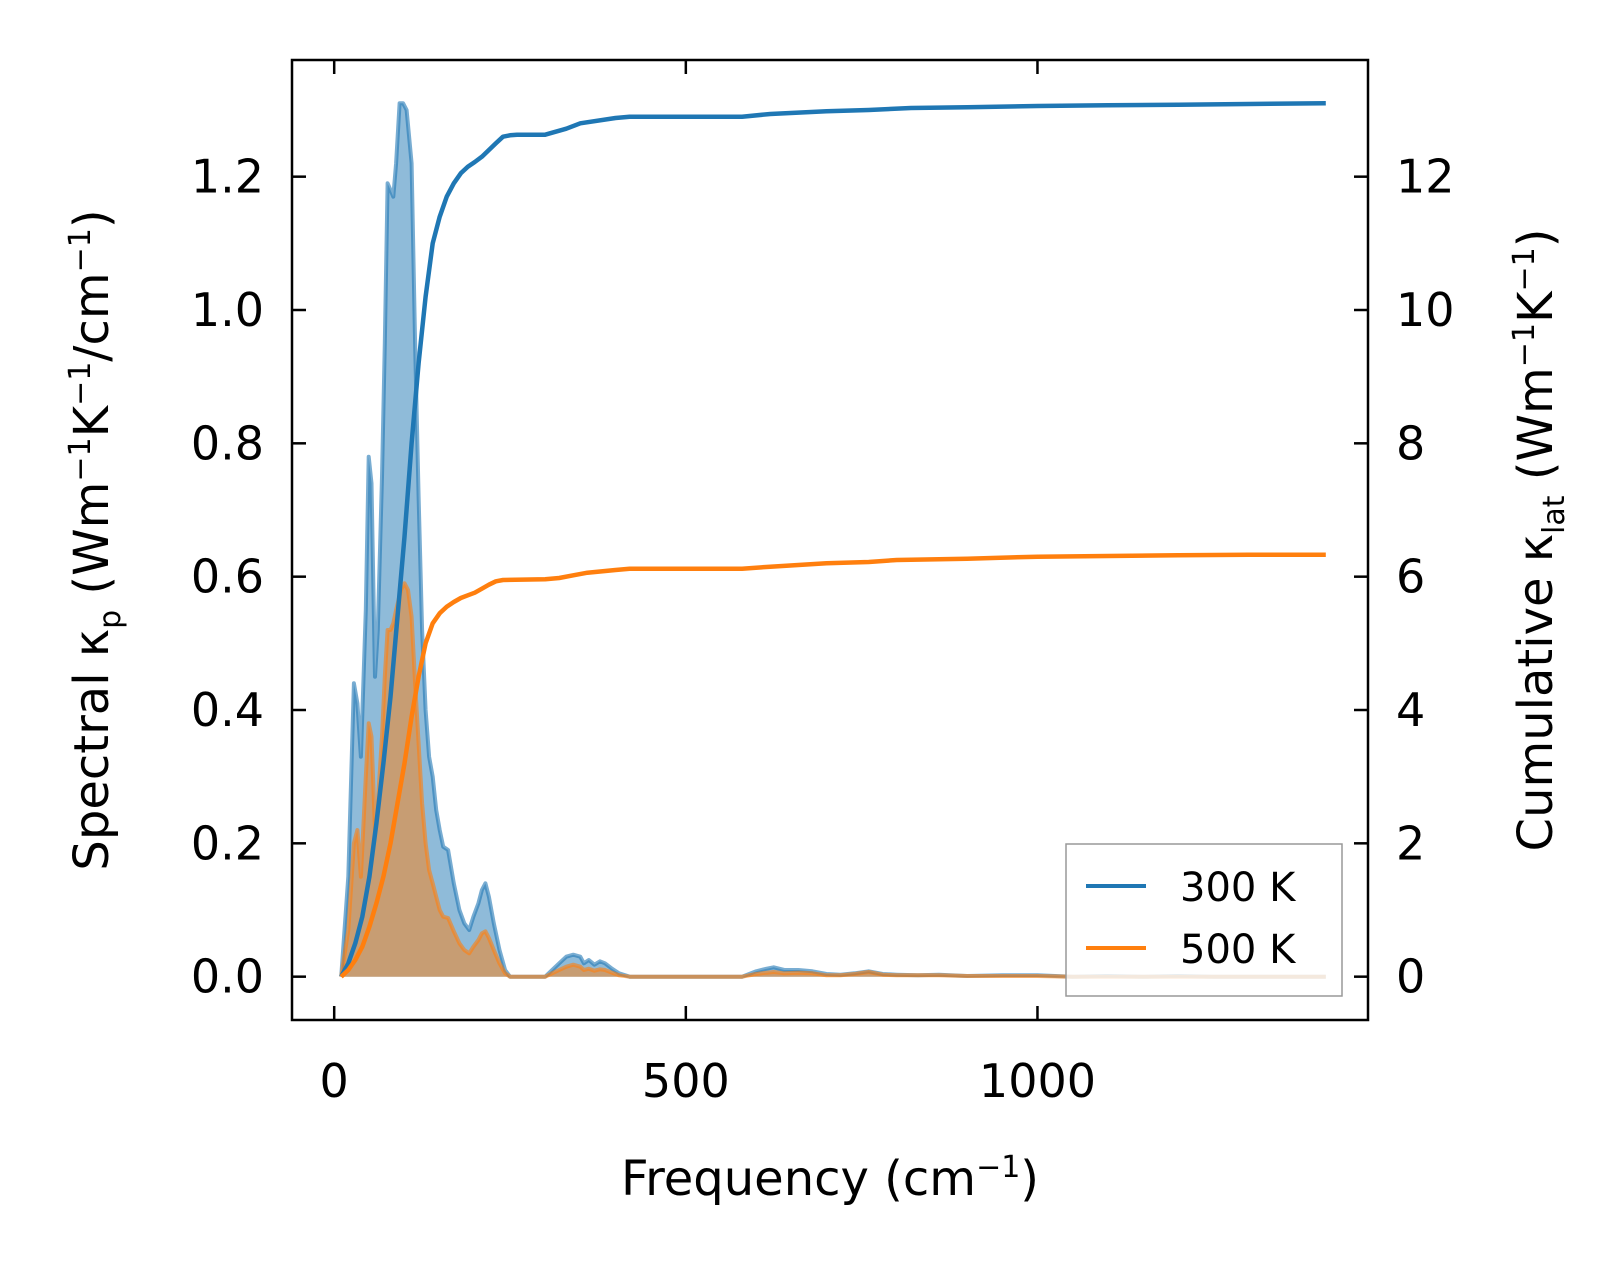 The width and height of the screenshot is (1623, 1264). Describe the element at coordinates (227, 843) in the screenshot. I see `y-left-tick-label: 0.2` at that location.